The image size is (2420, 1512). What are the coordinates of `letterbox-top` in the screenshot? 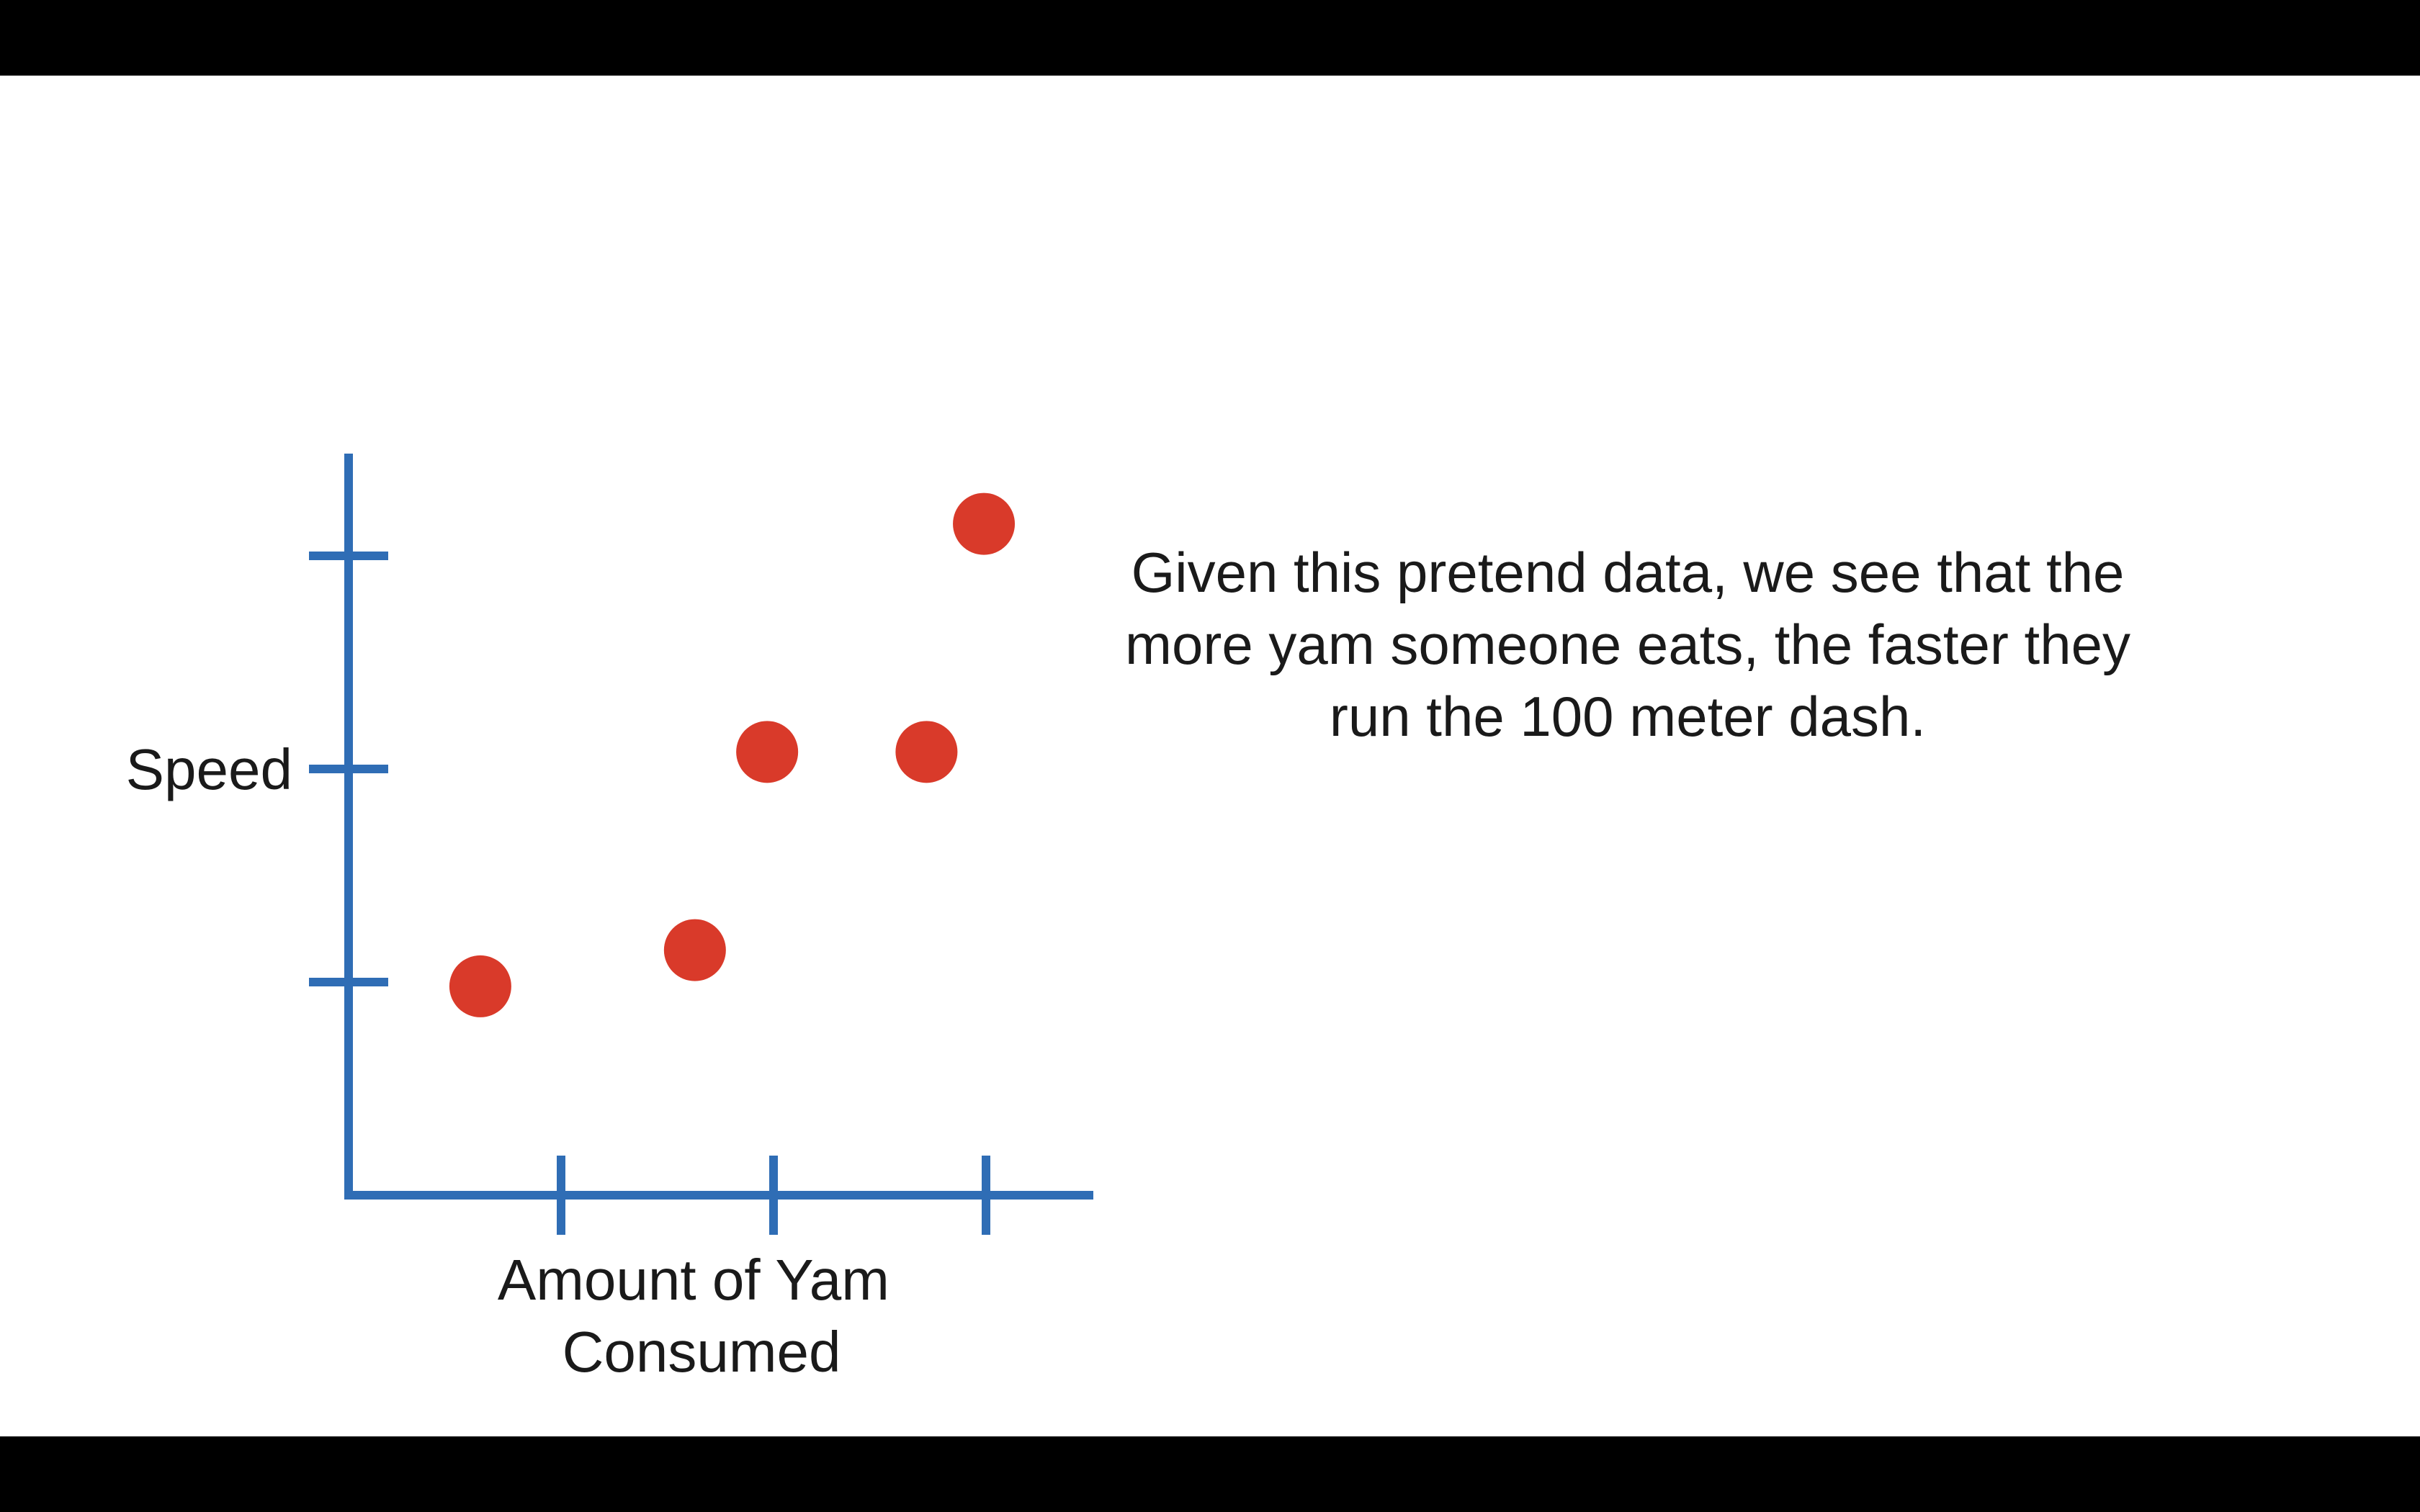 It's located at (1210, 38).